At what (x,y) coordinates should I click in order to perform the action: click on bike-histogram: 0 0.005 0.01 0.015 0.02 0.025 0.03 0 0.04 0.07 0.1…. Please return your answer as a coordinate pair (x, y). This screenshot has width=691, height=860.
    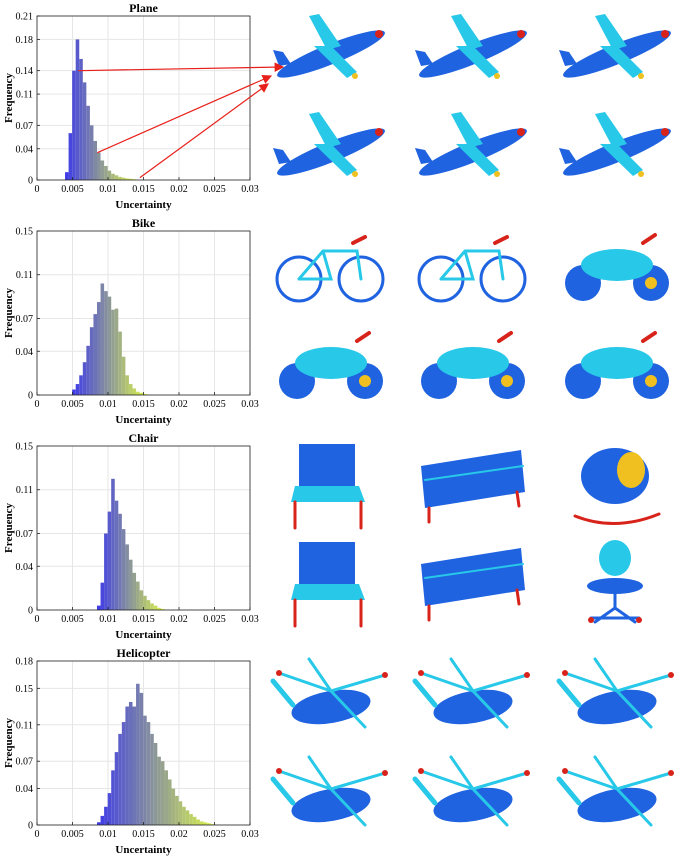
    Looking at the image, I should click on (131, 321).